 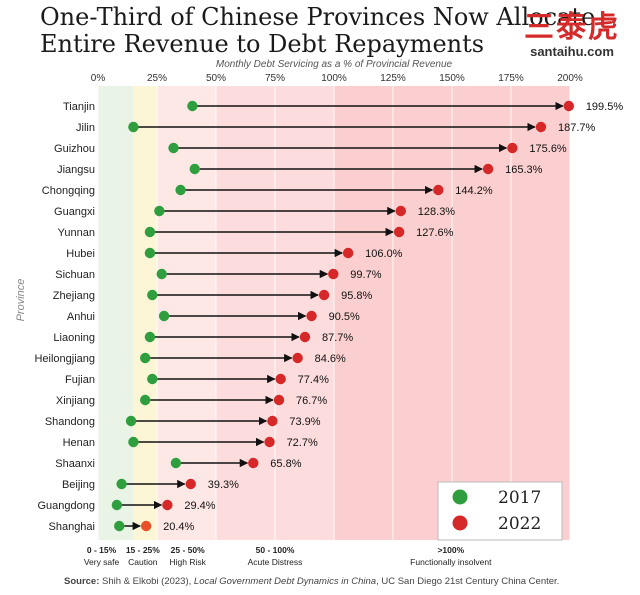 What do you see at coordinates (262, 44) in the screenshot?
I see `title-line-2: Entire Revenue to Debt Repayments` at bounding box center [262, 44].